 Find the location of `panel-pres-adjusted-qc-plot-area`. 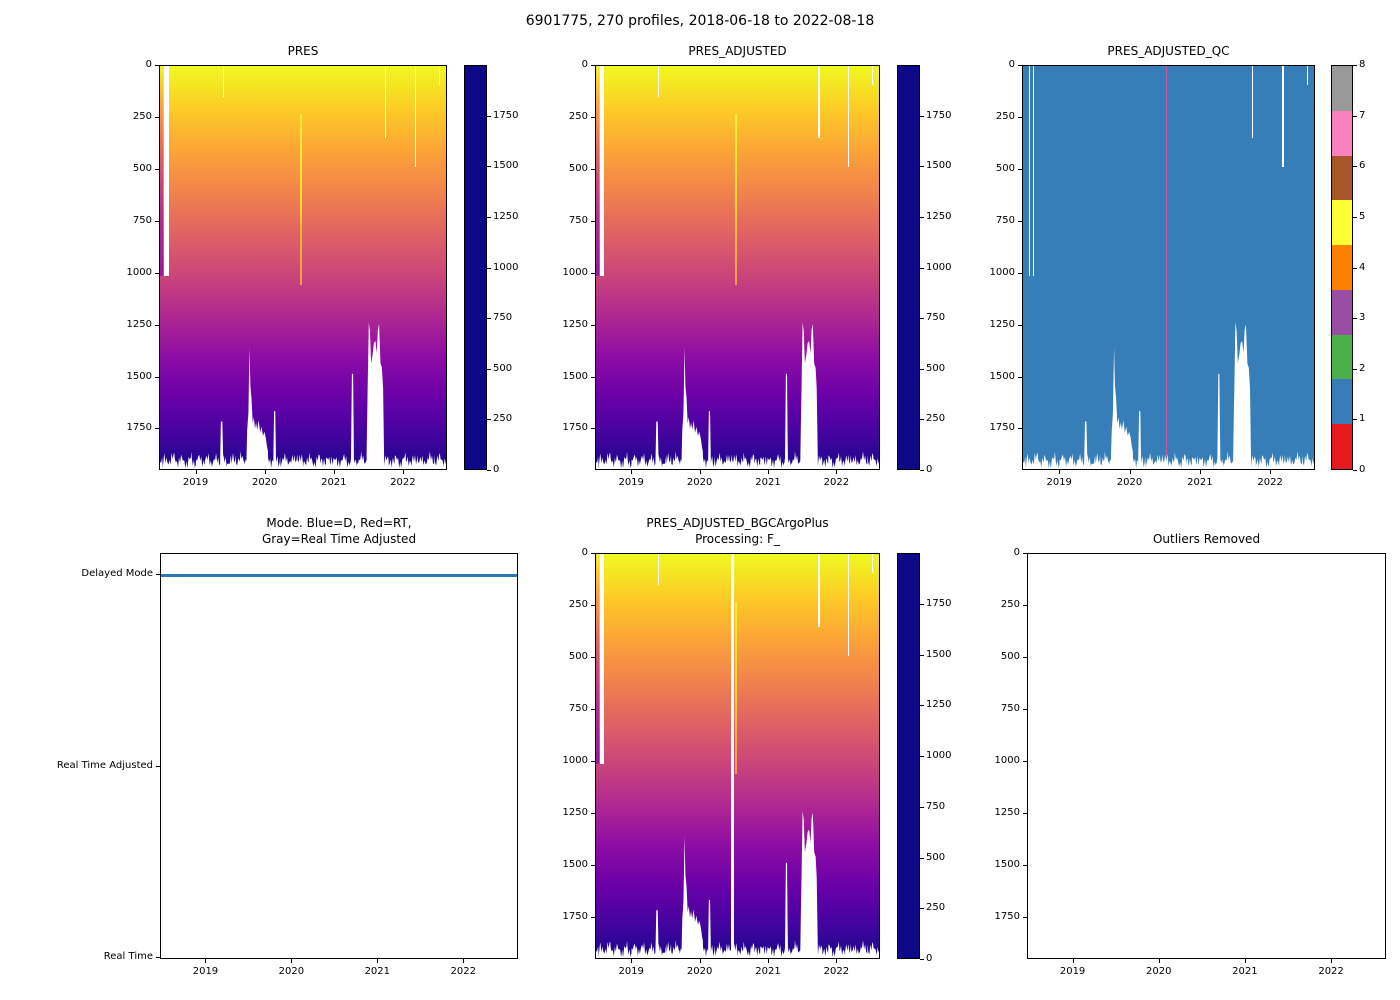

panel-pres-adjusted-qc-plot-area is located at coordinates (1168, 267).